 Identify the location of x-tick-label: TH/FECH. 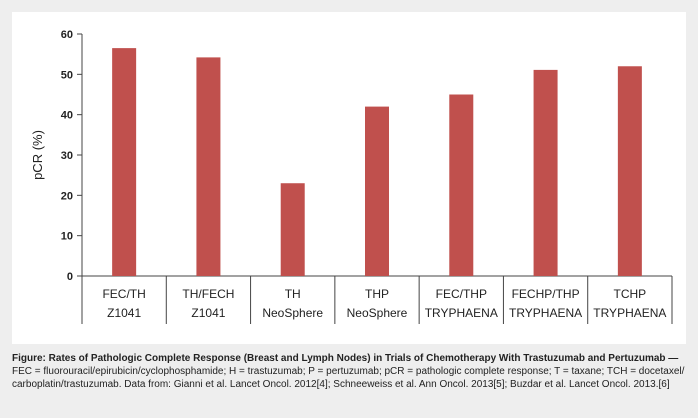
(208, 294).